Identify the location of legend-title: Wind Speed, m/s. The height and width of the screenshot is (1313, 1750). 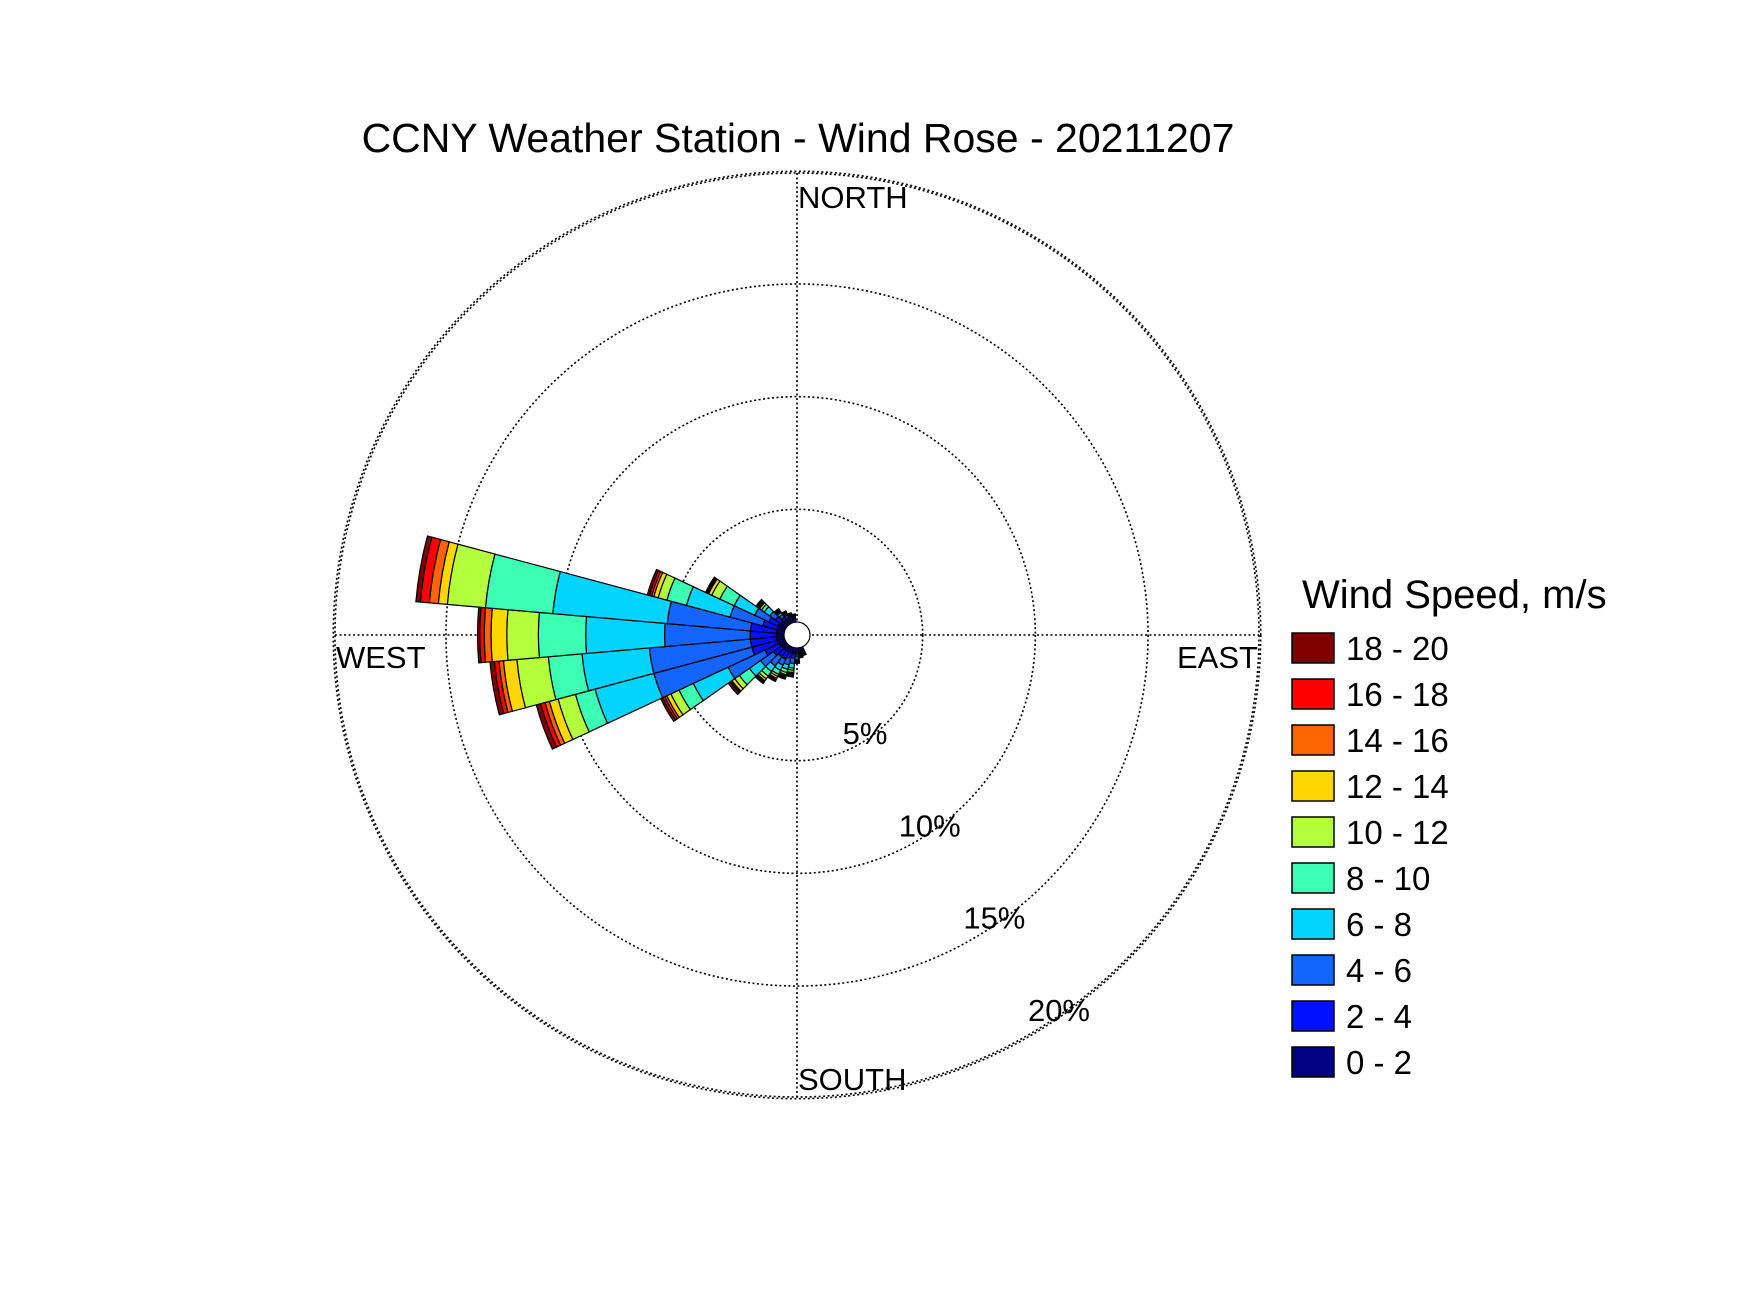
(1454, 595).